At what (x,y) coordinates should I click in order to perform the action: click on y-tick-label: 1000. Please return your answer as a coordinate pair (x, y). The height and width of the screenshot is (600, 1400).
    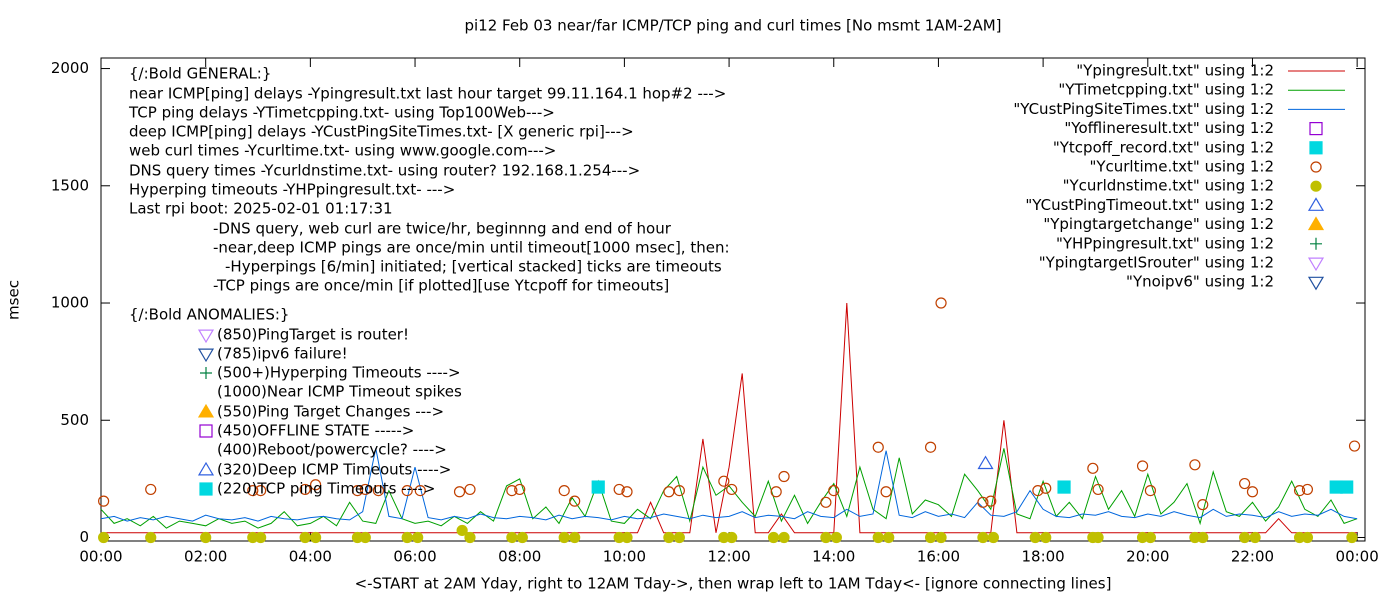
    Looking at the image, I should click on (70, 303).